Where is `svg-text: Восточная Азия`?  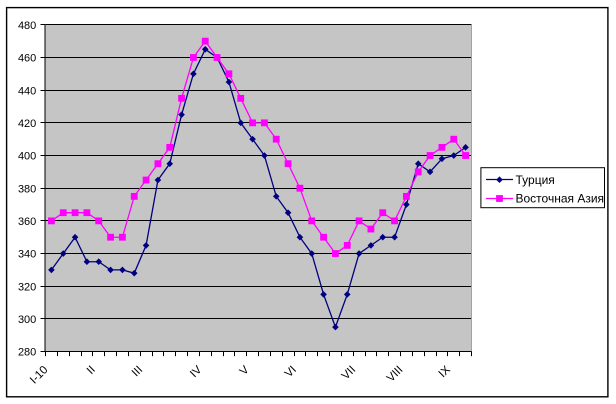
svg-text: Восточная Азия is located at coordinates (560, 199).